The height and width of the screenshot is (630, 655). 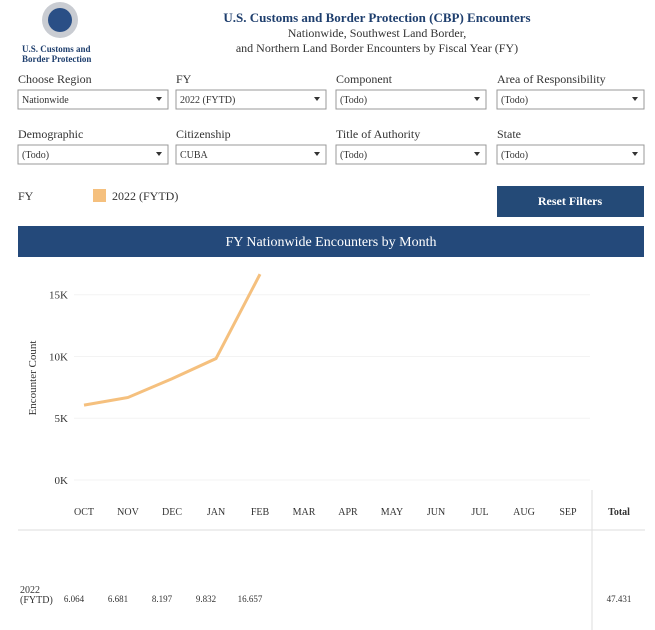 I want to click on x-tick-label: SEP, so click(x=568, y=512).